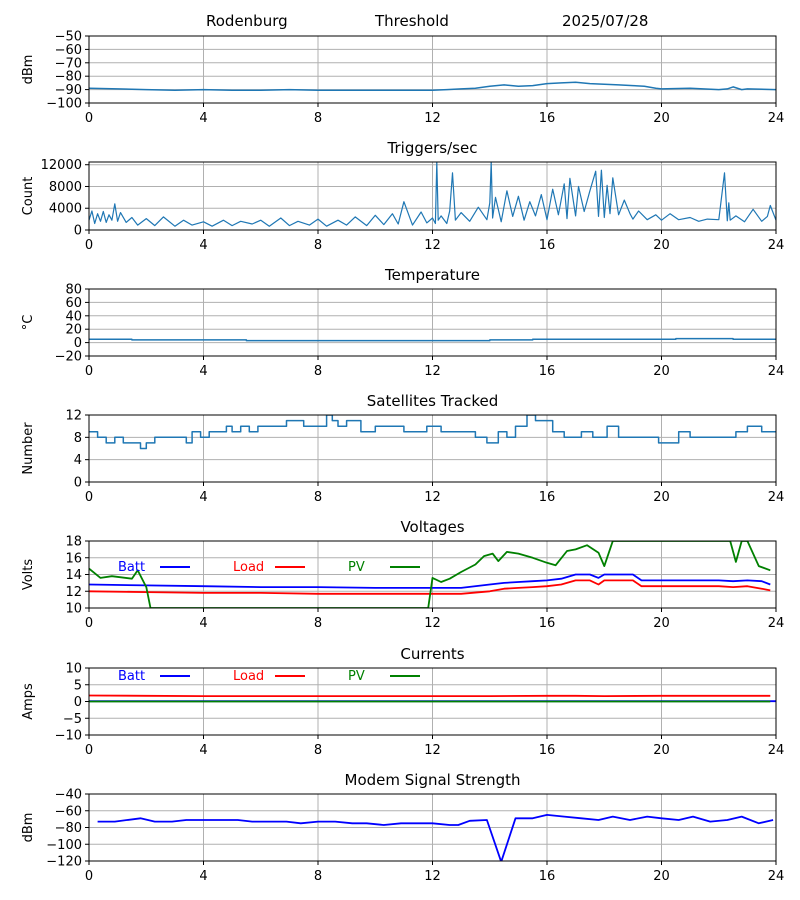 The height and width of the screenshot is (900, 800). Describe the element at coordinates (247, 21) in the screenshot. I see `header-station: Rodenburg` at that location.